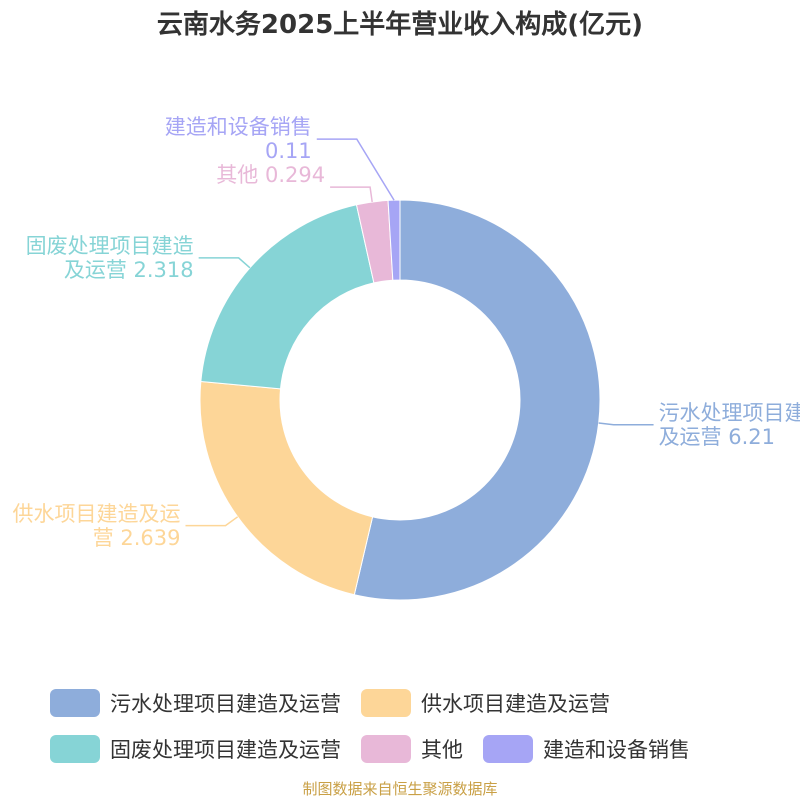 The width and height of the screenshot is (800, 800). Describe the element at coordinates (410, 726) in the screenshot. I see `legend: 污水处理项目建造及运营 供水项目建造及运营固废处理项目建造及运营 其他 建造和设备销售` at that location.